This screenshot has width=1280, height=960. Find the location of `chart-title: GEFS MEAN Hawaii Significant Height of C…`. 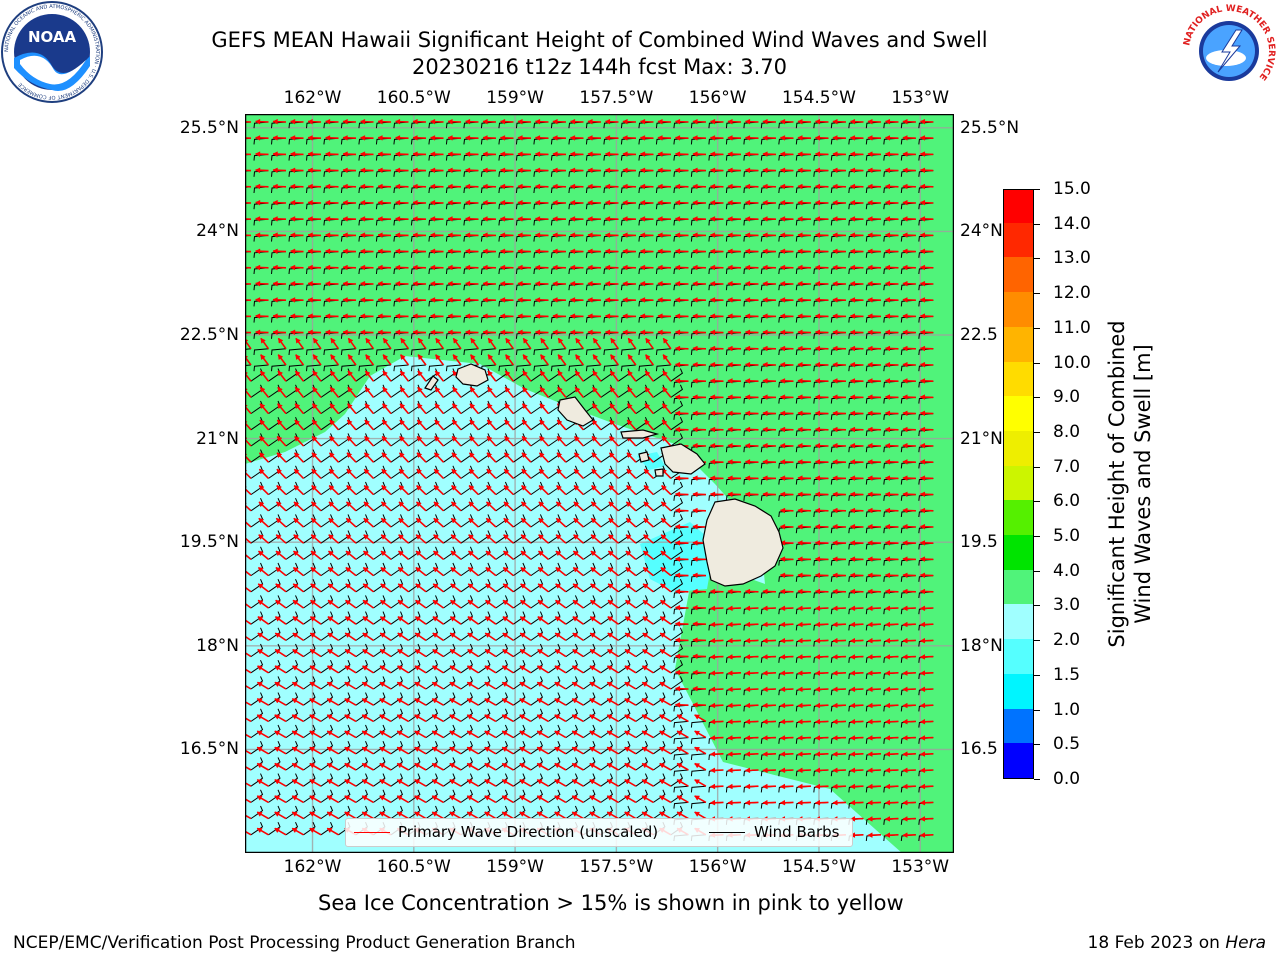

chart-title: GEFS MEAN Hawaii Significant Height of C… is located at coordinates (599, 40).